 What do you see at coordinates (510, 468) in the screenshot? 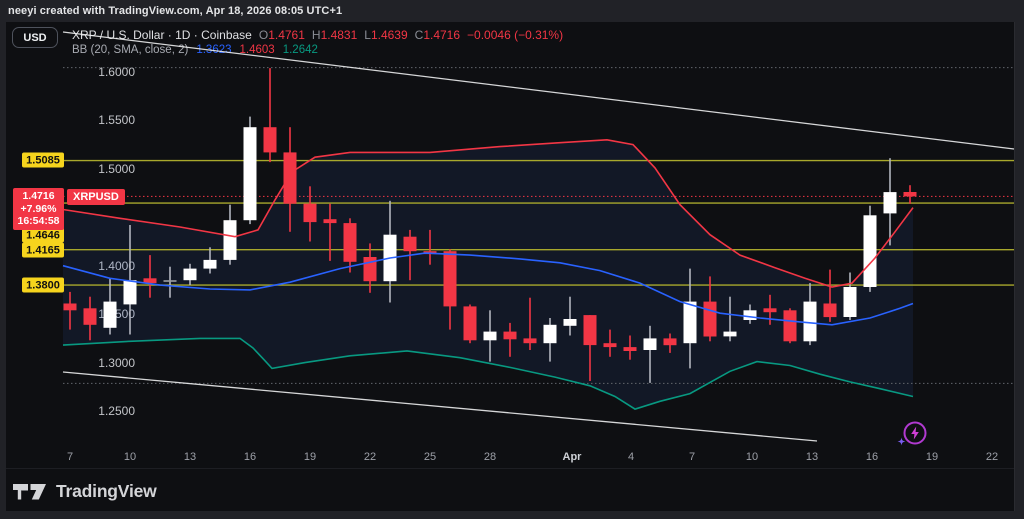
I see `axis-separator` at bounding box center [510, 468].